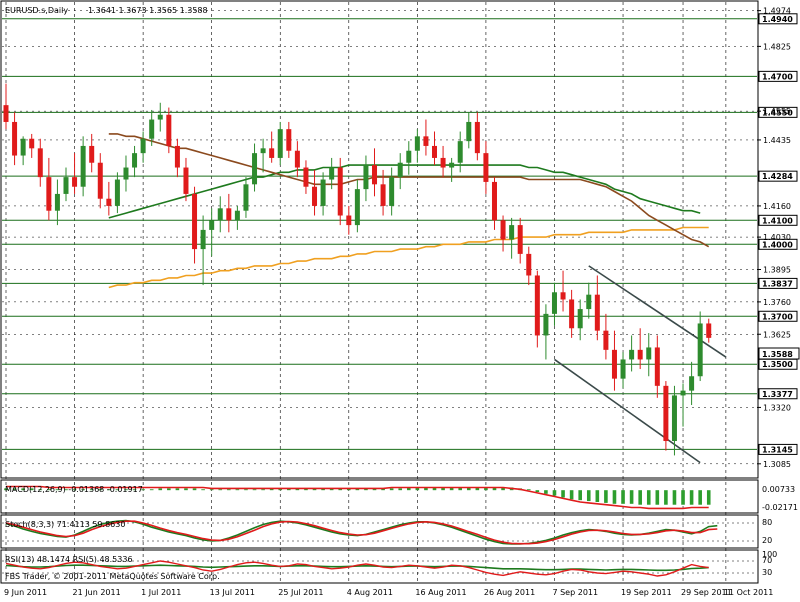 The height and width of the screenshot is (602, 800). What do you see at coordinates (575, 592) in the screenshot?
I see `date-label: 7 Sep 2011` at bounding box center [575, 592].